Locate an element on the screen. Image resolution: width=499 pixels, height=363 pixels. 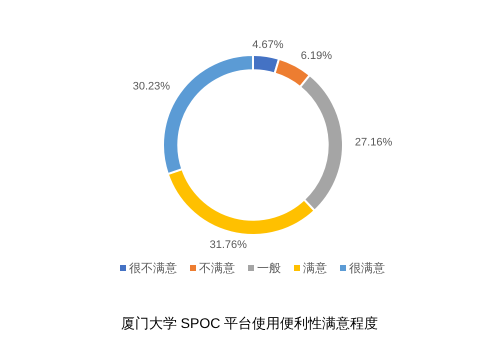
data-label: 27.16% is located at coordinates (373, 142).